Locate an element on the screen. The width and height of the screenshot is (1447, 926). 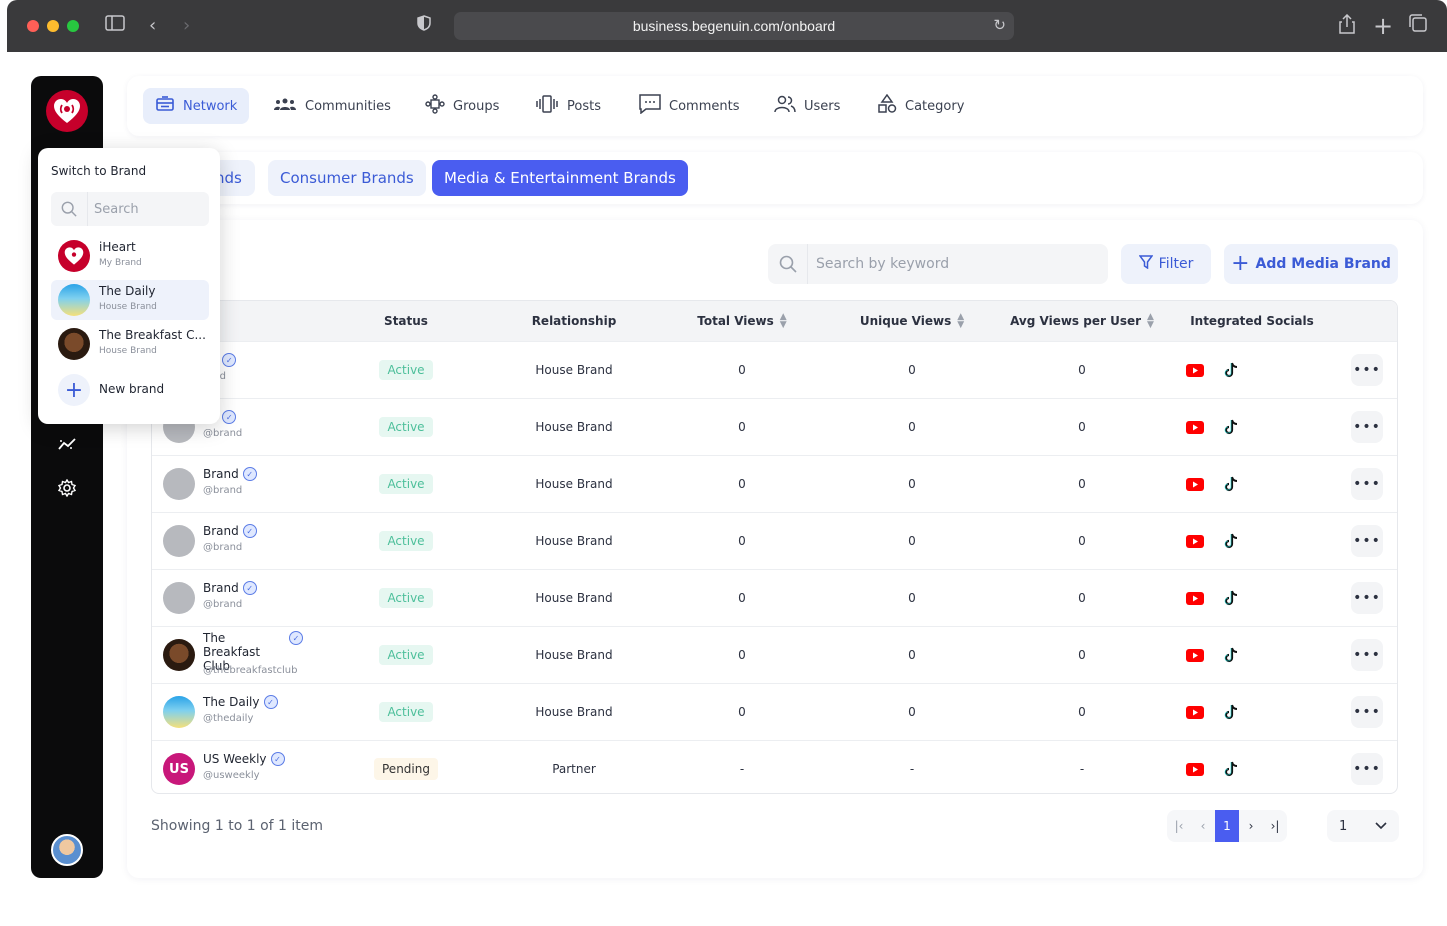
header-unique-views: Unique Views ▲ ▼ is located at coordinates (912, 321).